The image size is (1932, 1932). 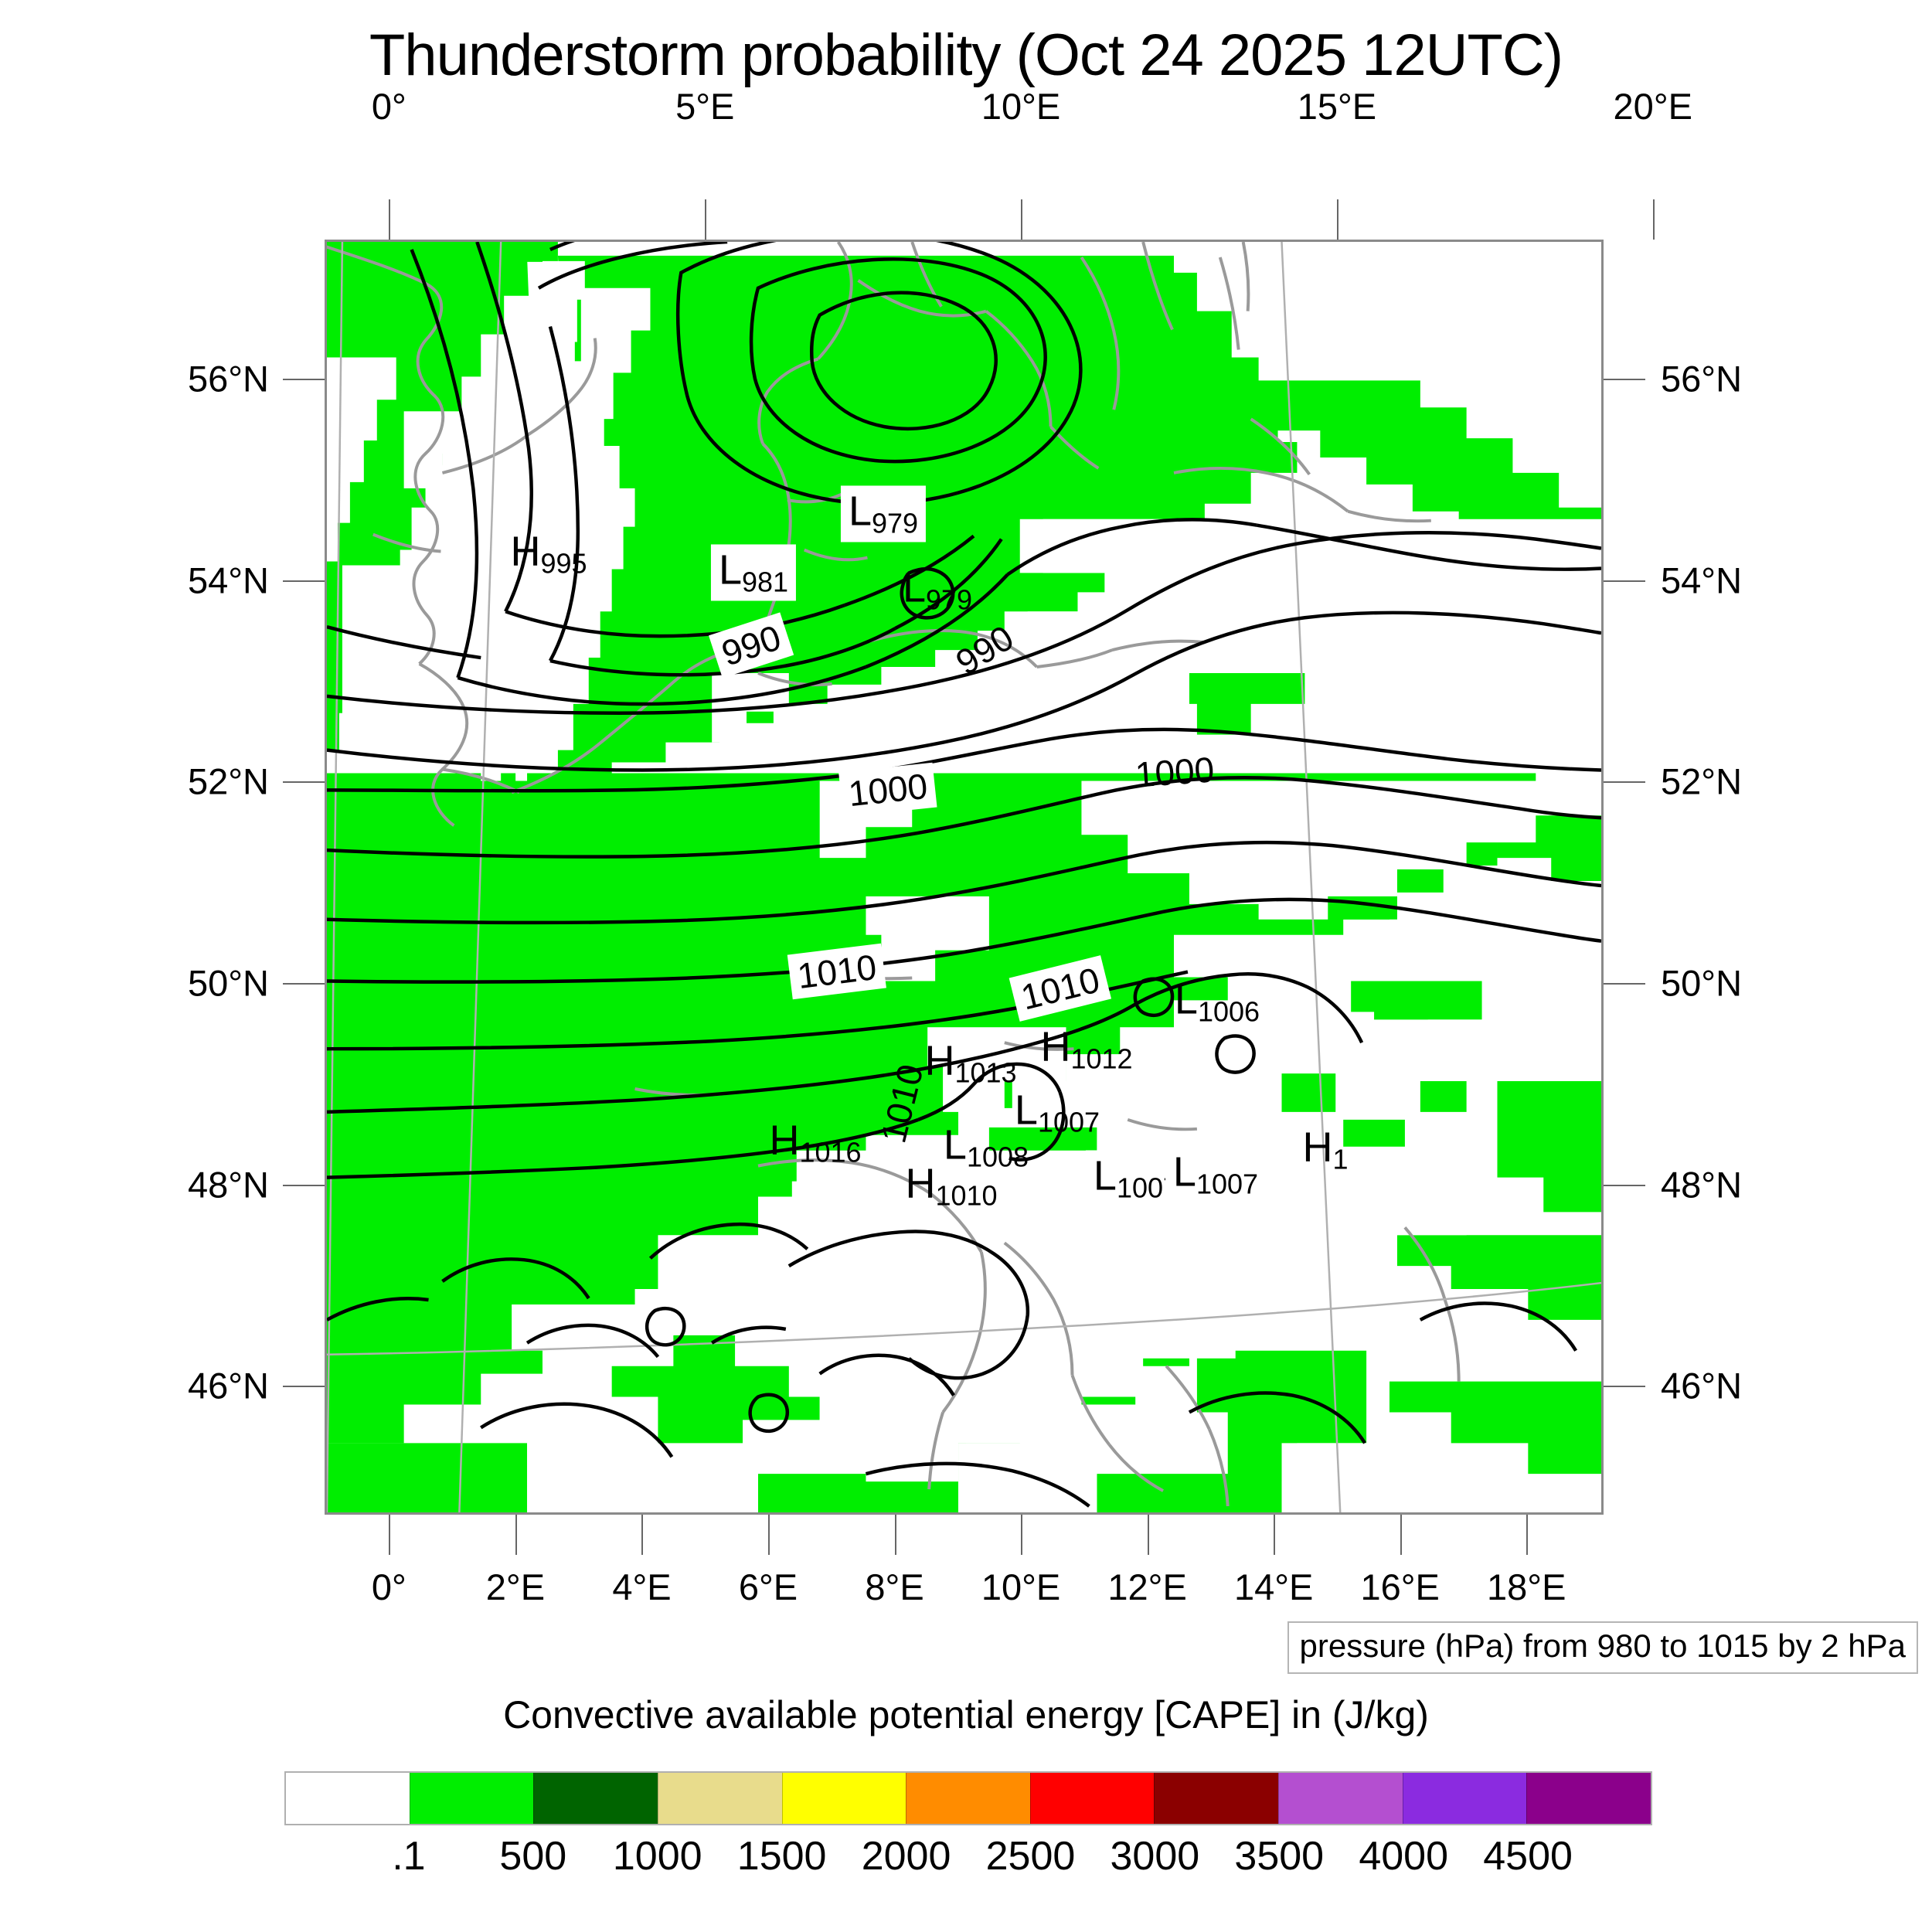 I want to click on bottom-axis-label-7: 14°E, so click(x=1274, y=1586).